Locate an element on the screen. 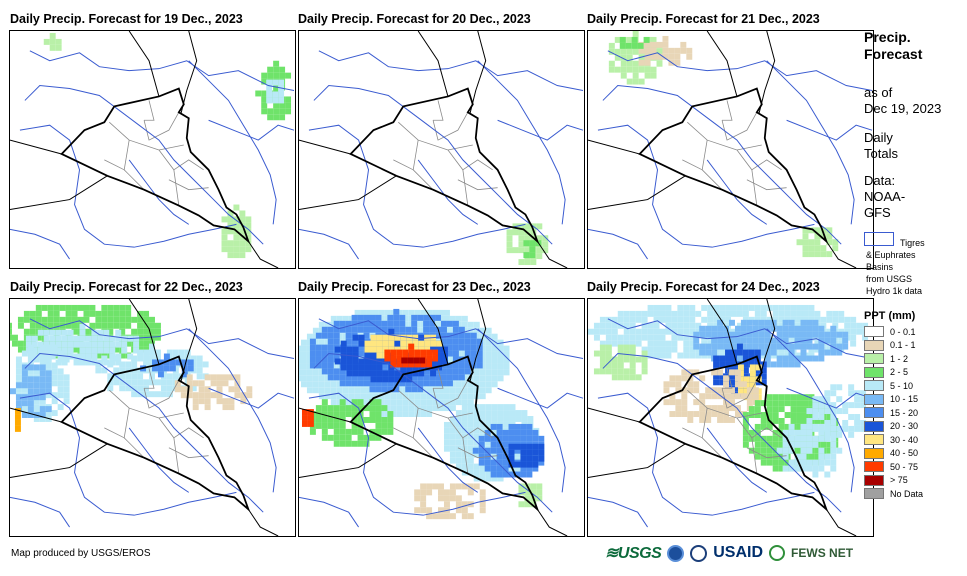  legend-title: PPT (mm) is located at coordinates (890, 316).